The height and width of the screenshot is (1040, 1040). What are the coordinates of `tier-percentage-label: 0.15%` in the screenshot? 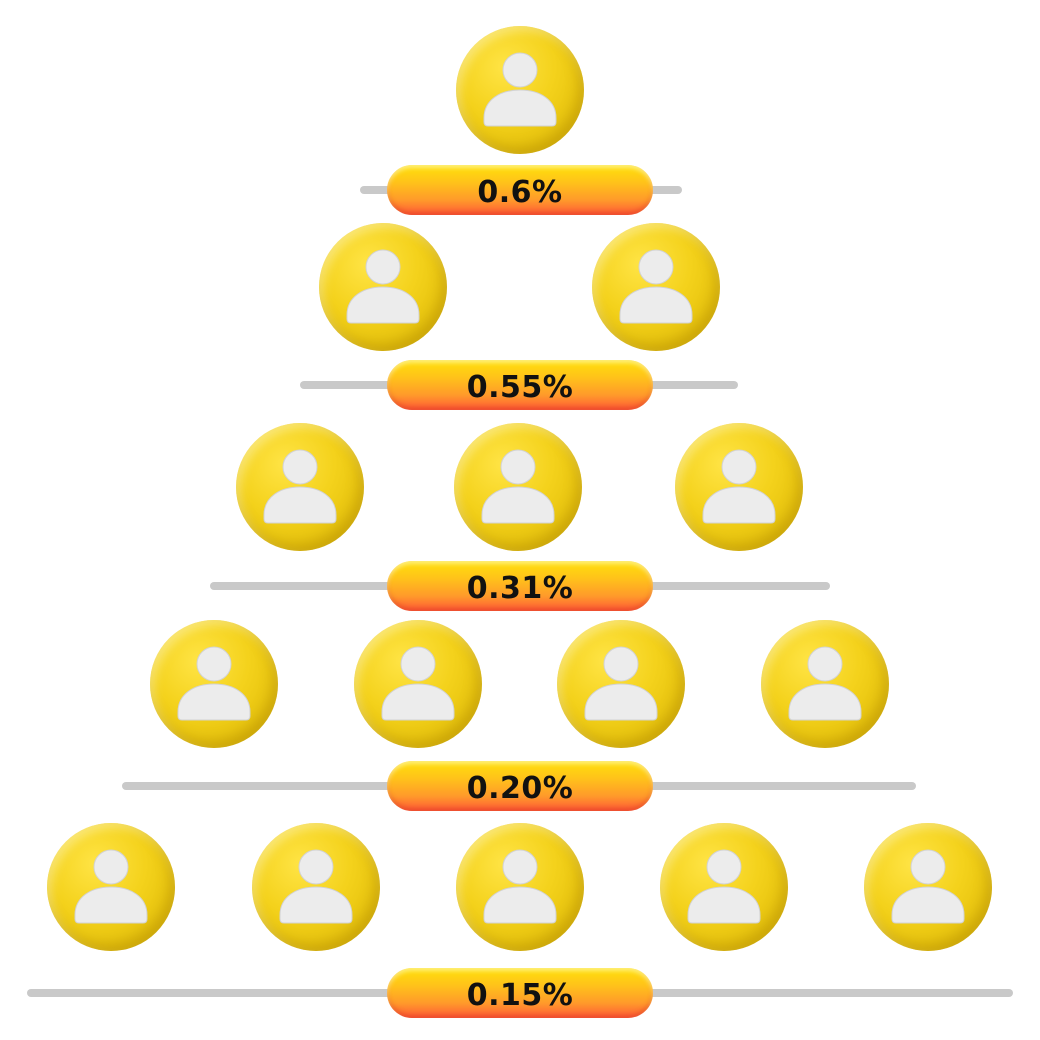 It's located at (520, 995).